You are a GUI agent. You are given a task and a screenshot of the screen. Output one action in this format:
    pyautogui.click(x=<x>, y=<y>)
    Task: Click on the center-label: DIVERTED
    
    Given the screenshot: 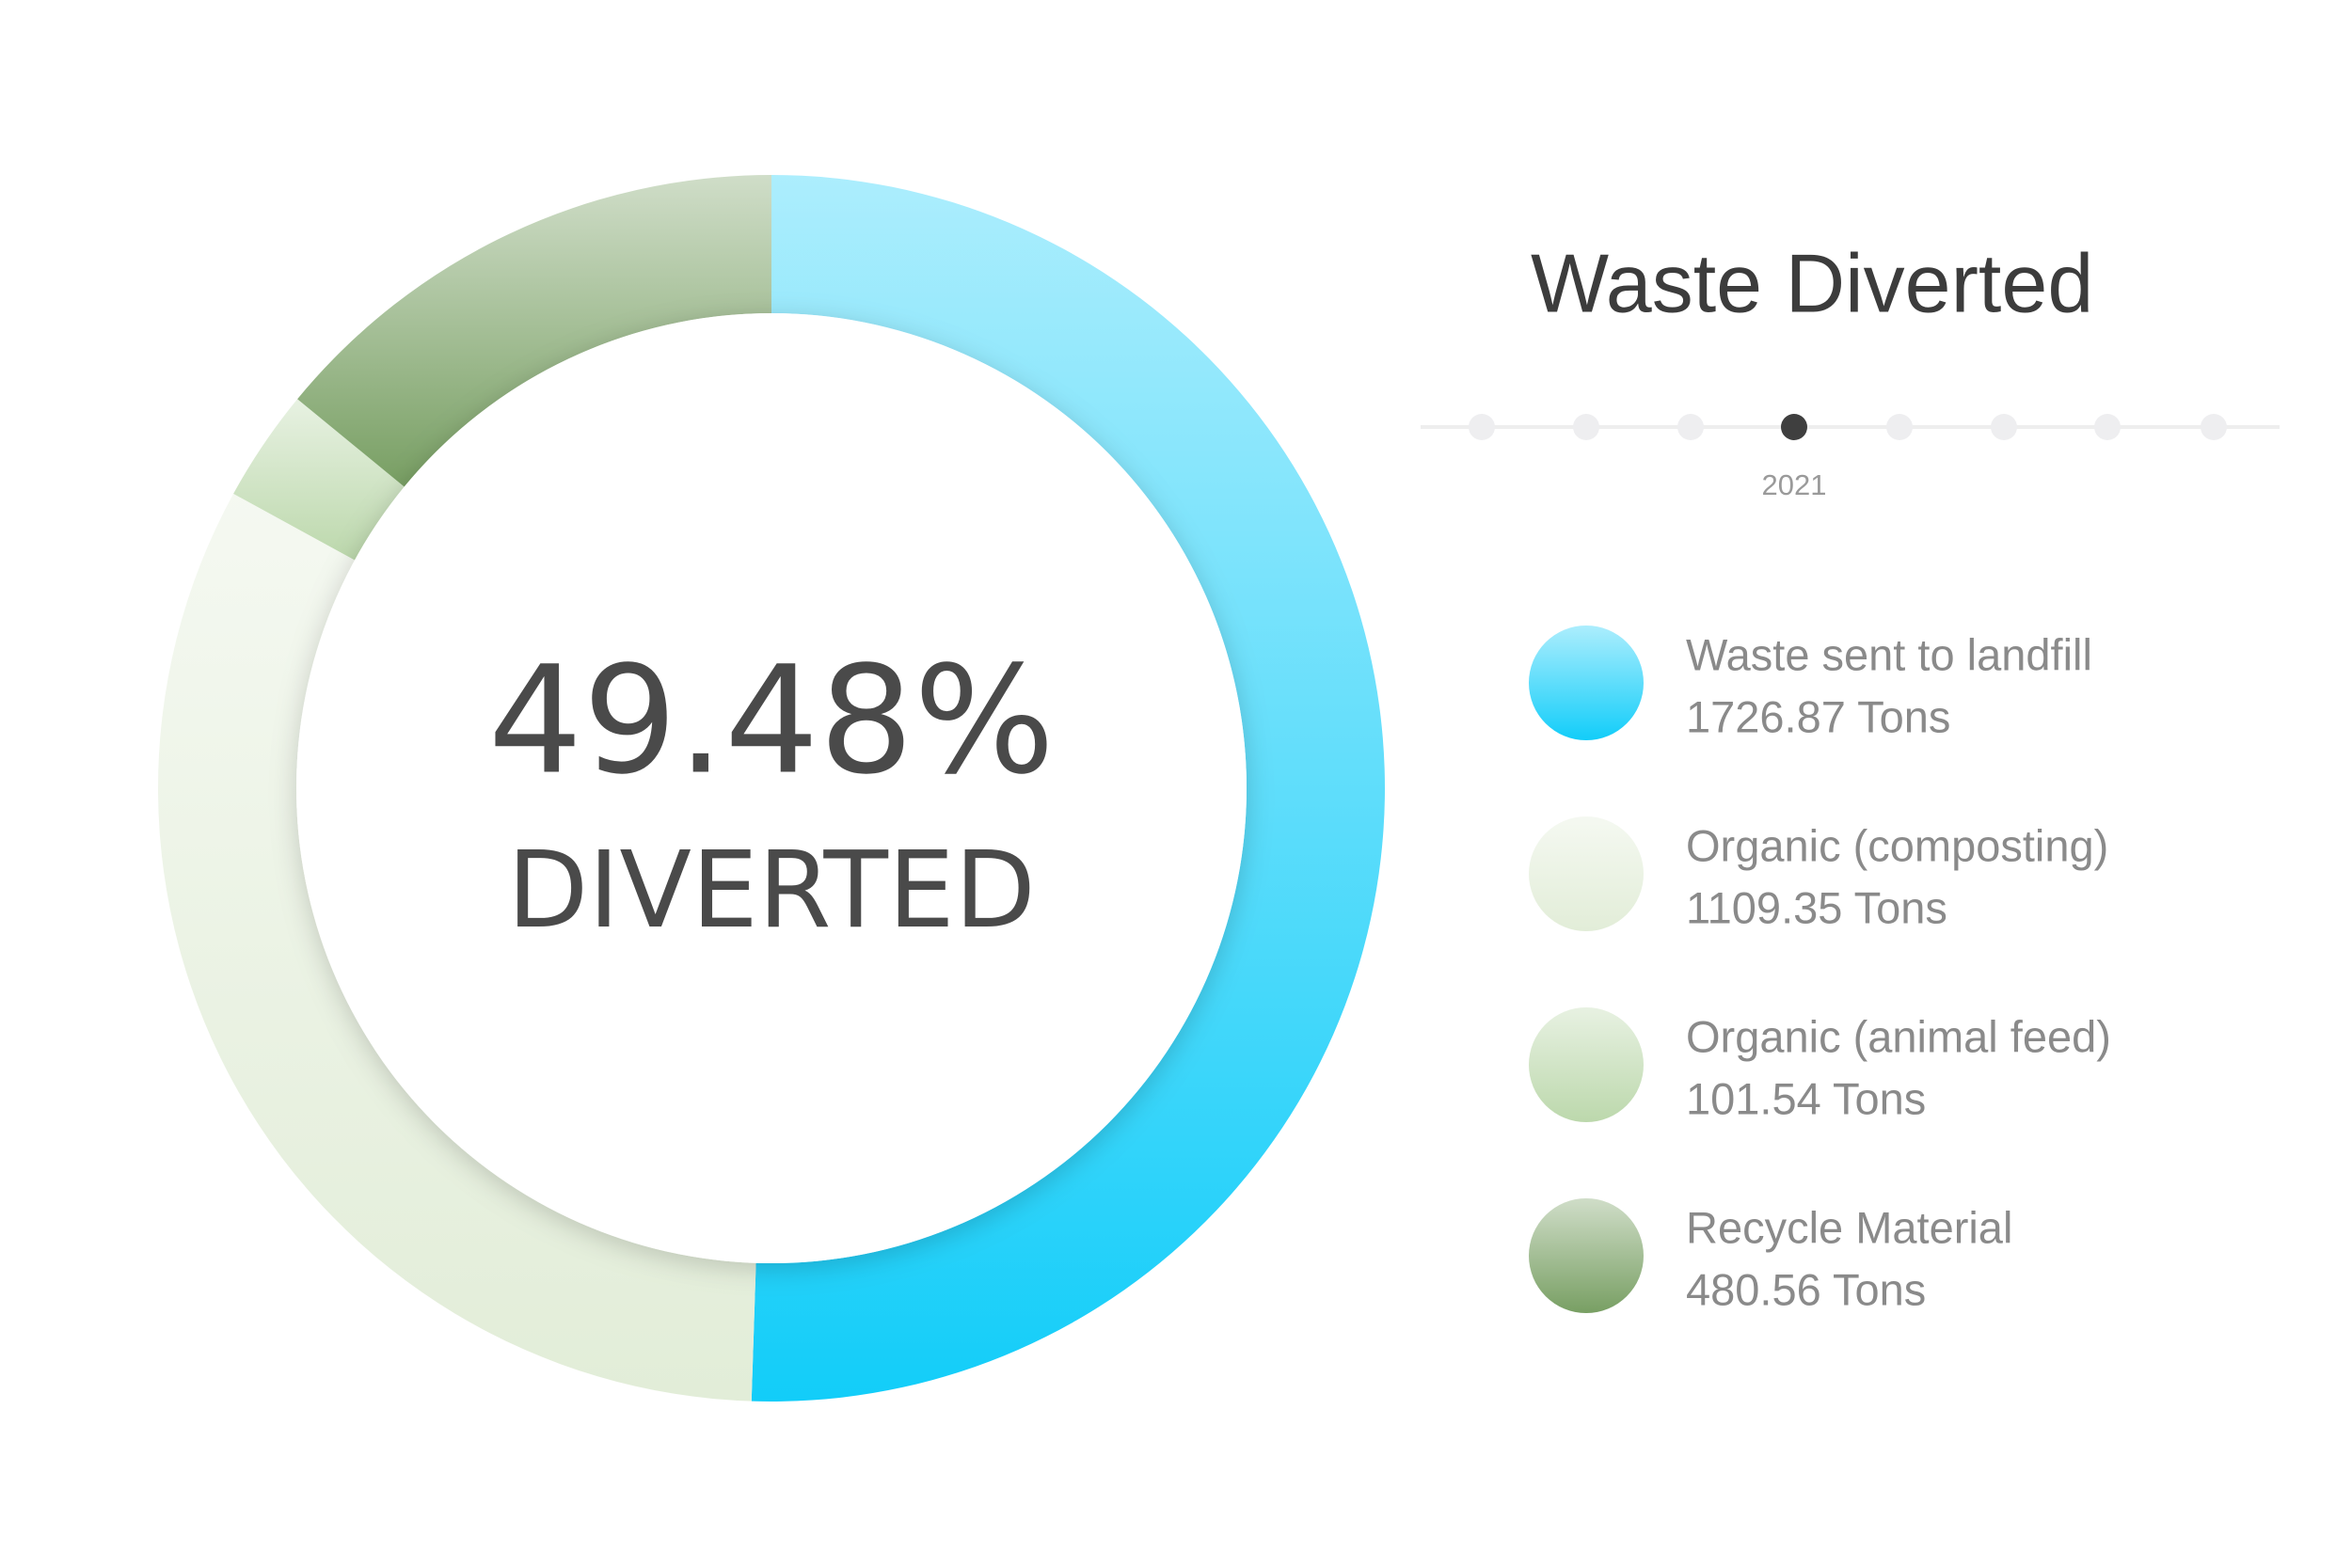 What is the action you would take?
    pyautogui.click(x=771, y=891)
    